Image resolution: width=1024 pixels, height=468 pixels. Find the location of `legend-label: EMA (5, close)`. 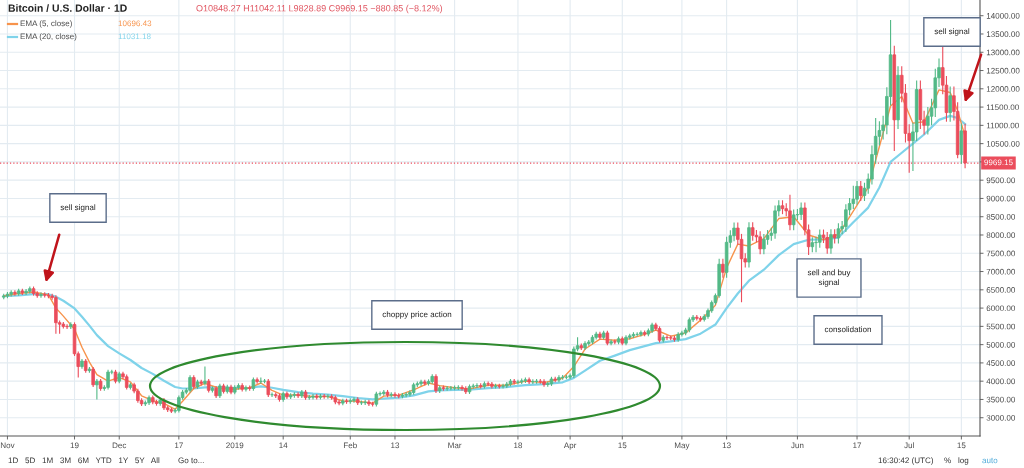

legend-label: EMA (5, close) is located at coordinates (46, 24).